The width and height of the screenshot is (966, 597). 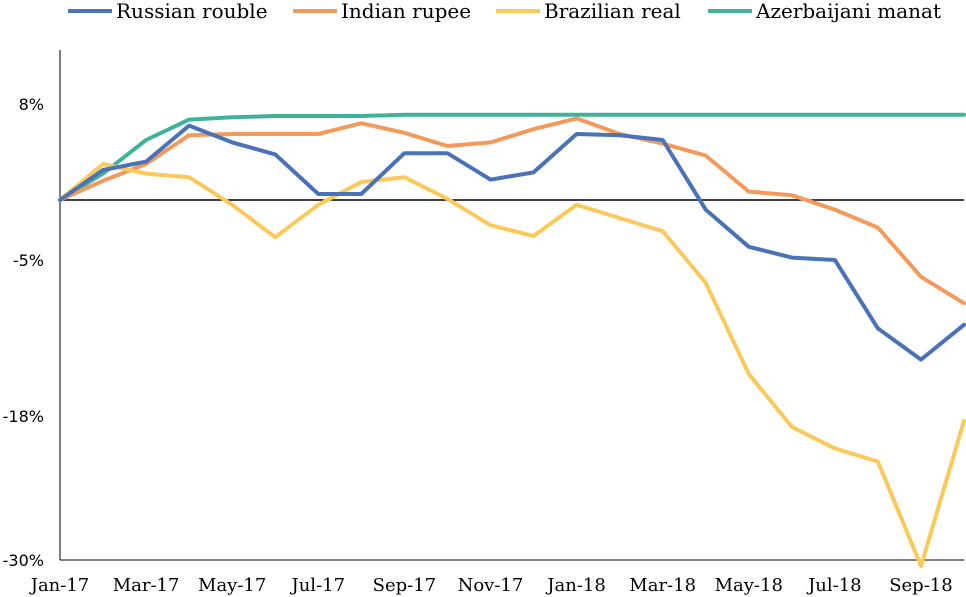 I want to click on legend-label-brazilian-real: Brazilian real, so click(x=612, y=11).